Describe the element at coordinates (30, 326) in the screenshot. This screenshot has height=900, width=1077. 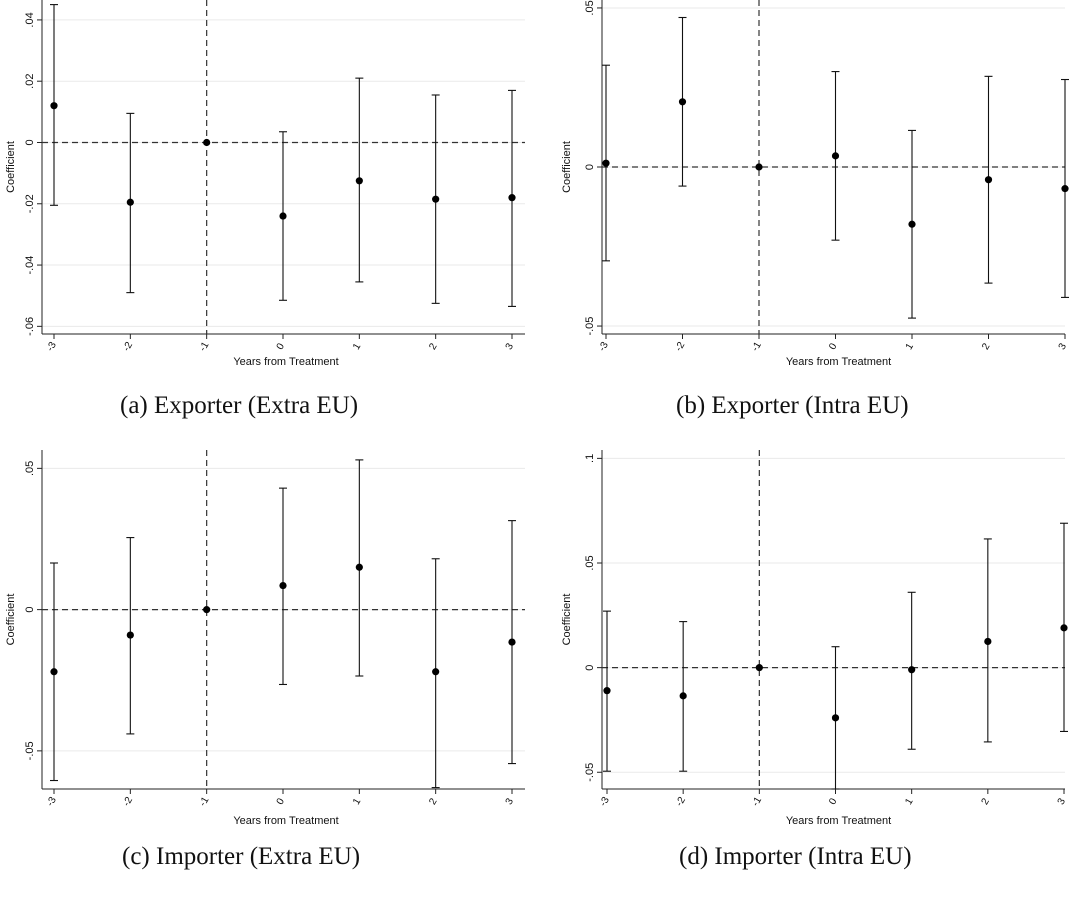
I see `y-tick-label: -.06` at that location.